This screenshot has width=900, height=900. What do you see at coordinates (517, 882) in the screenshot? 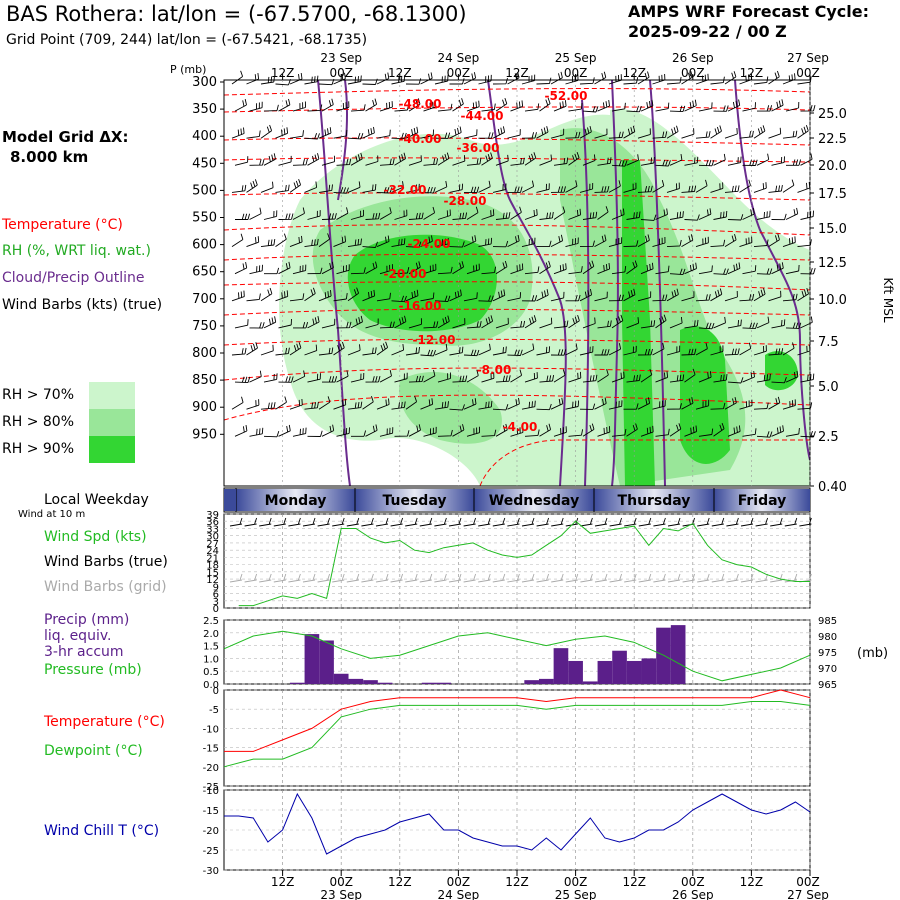
I see `bottom-hour-label: 12Z` at bounding box center [517, 882].